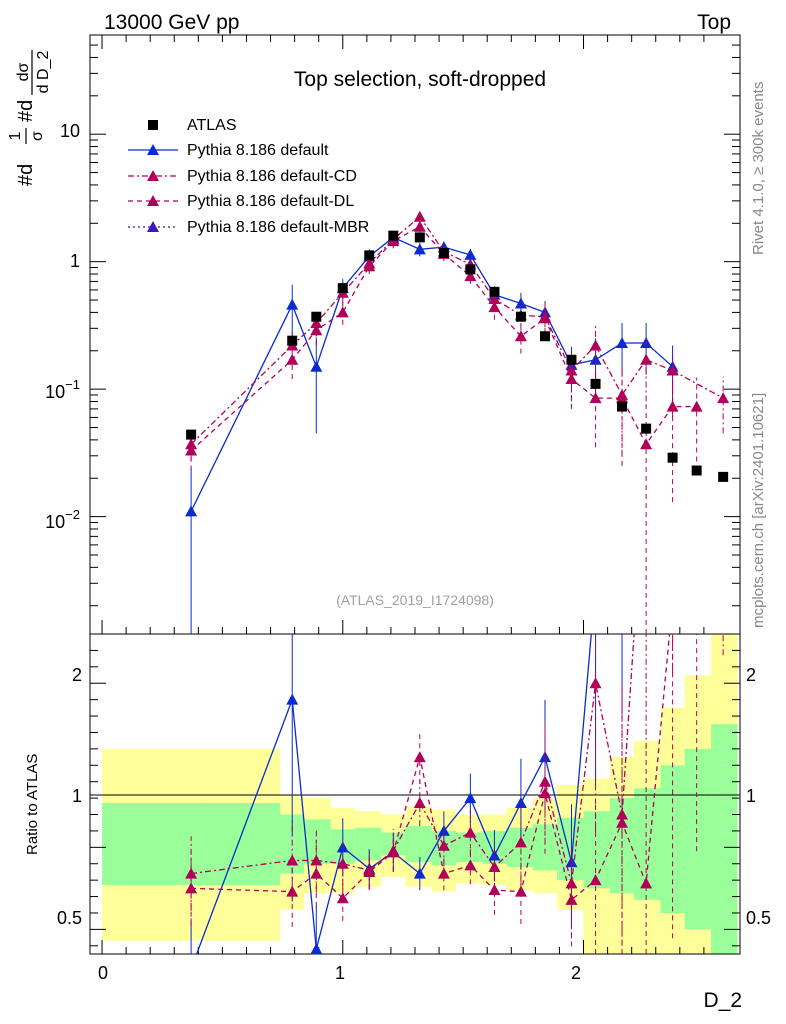 The width and height of the screenshot is (786, 1024). What do you see at coordinates (751, 796) in the screenshot?
I see `ratio-tick-label-right: 1` at bounding box center [751, 796].